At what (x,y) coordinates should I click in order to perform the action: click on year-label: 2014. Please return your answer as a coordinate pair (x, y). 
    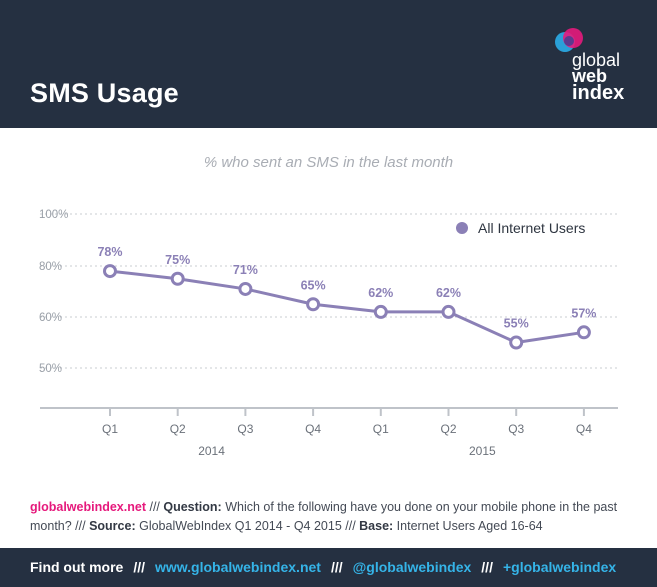
    Looking at the image, I should click on (211, 451).